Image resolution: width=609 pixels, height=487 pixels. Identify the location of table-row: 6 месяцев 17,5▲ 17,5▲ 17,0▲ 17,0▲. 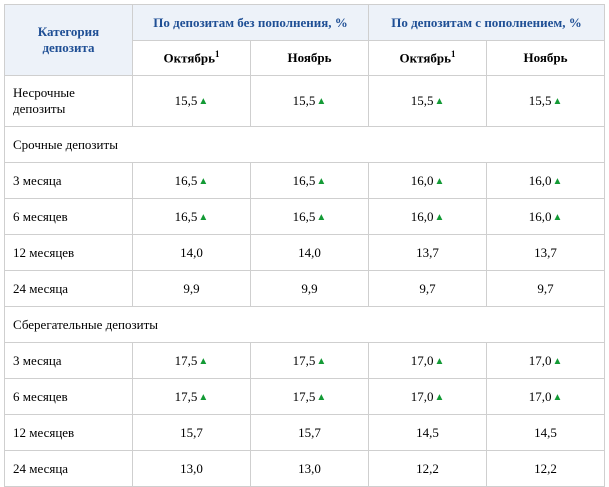
(305, 396).